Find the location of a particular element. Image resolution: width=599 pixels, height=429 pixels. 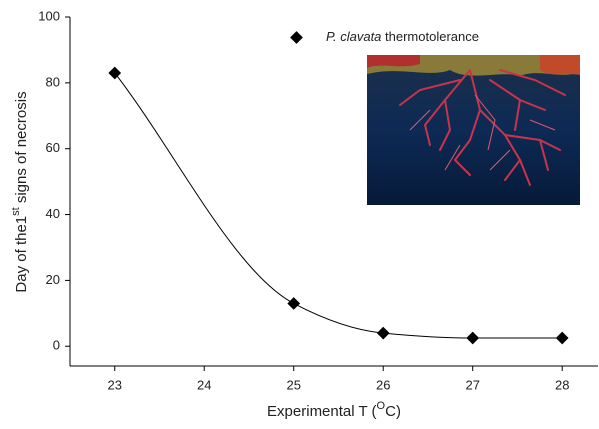

y-tick-label: 60 is located at coordinates (53, 147).